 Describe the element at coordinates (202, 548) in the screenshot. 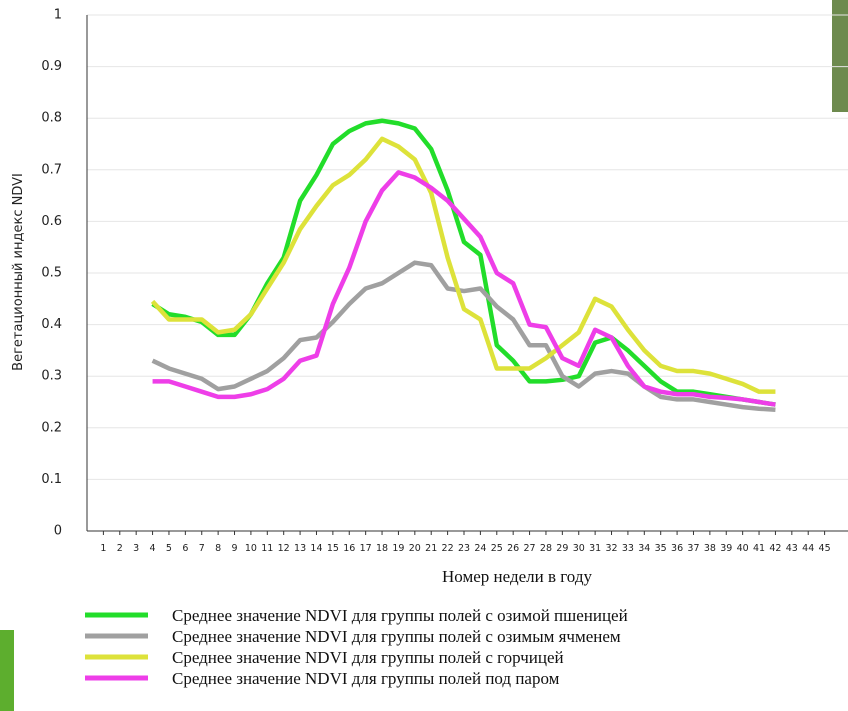

I see `x-tick-label: 7` at that location.